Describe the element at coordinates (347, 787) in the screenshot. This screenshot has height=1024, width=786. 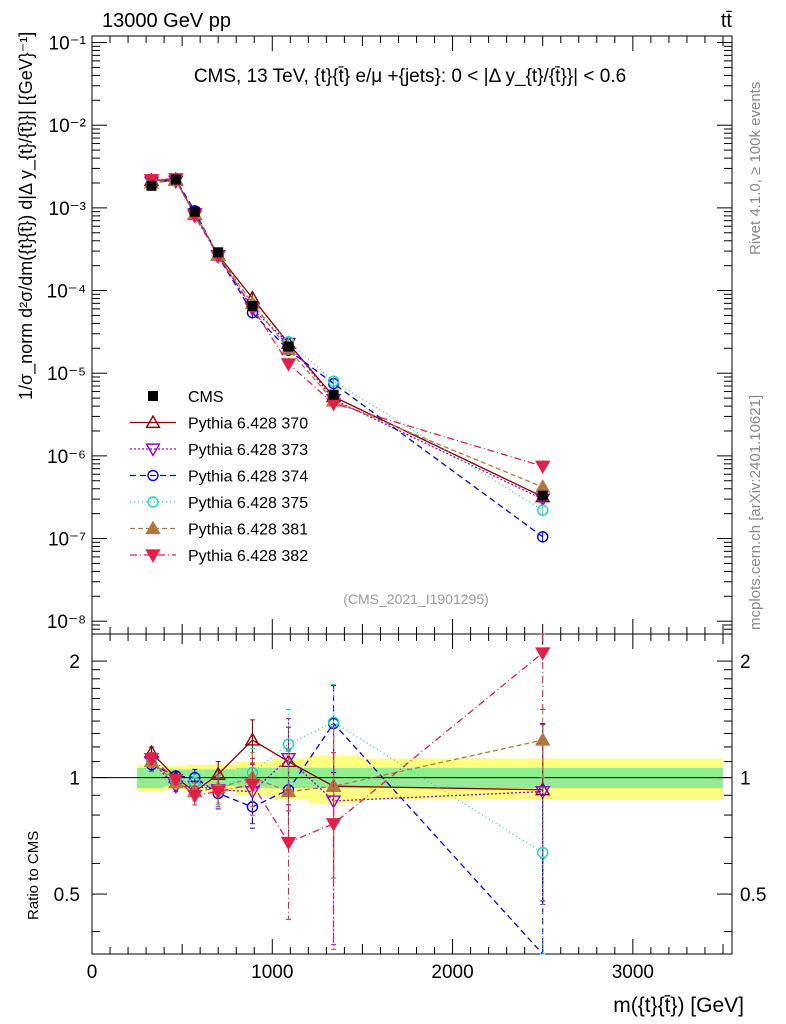
I see `ratio-line-p375` at that location.